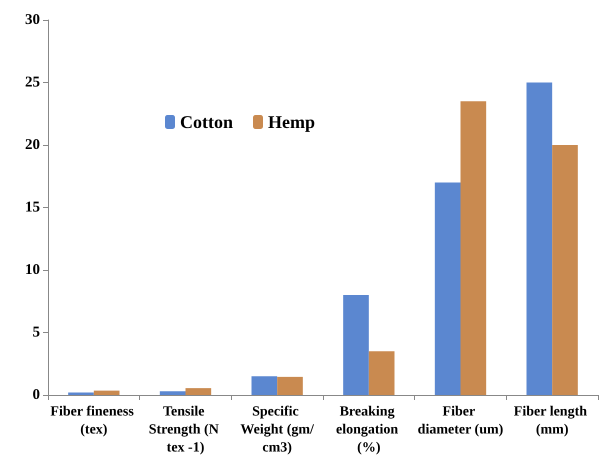 The image size is (610, 461). Describe the element at coordinates (36, 395) in the screenshot. I see `y-tick-label: 0` at that location.